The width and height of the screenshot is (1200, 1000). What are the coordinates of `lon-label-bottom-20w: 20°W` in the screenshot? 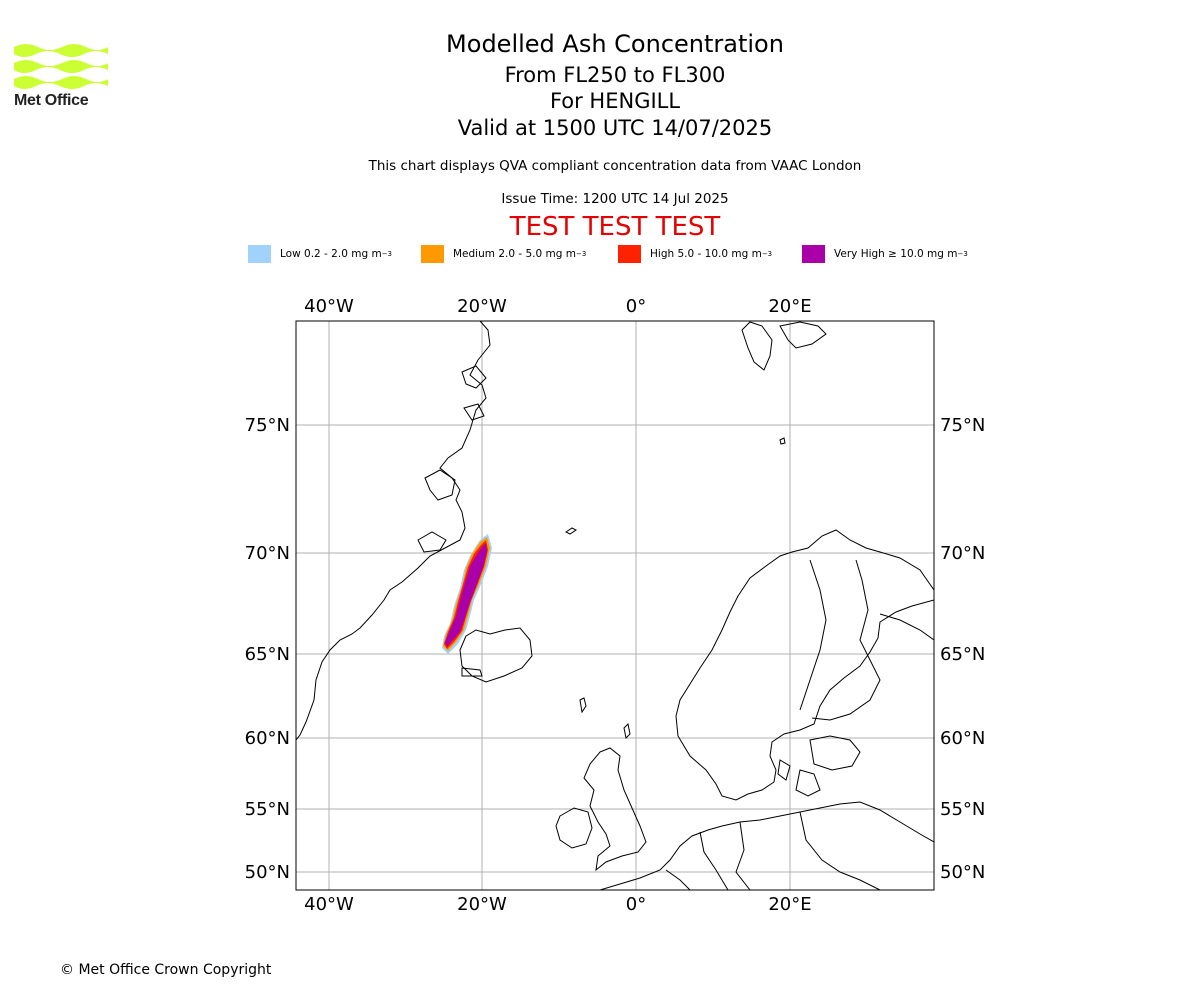 It's located at (482, 904).